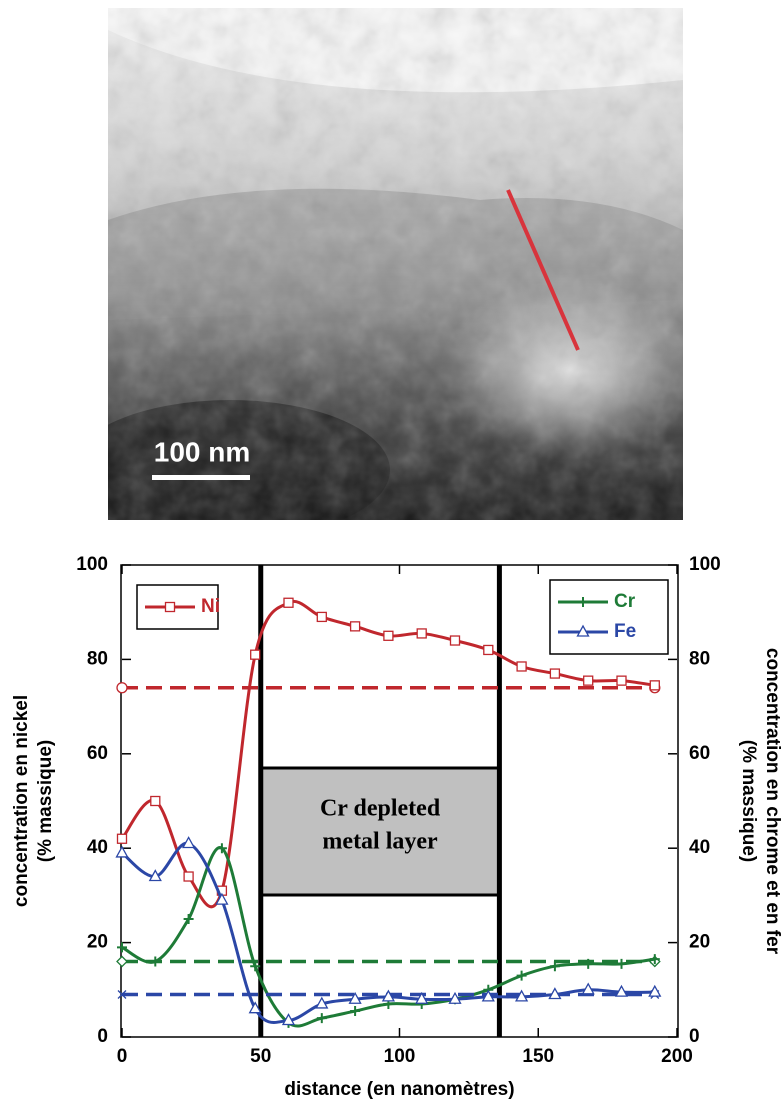 The image size is (783, 1109). I want to click on y-tick-label: 40, so click(97, 847).